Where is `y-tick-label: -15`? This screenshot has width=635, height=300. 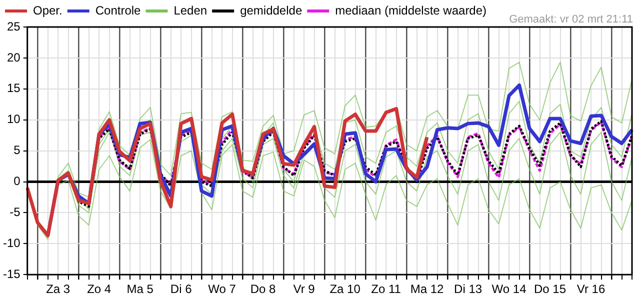 y-tick-label: -15 is located at coordinates (12, 273).